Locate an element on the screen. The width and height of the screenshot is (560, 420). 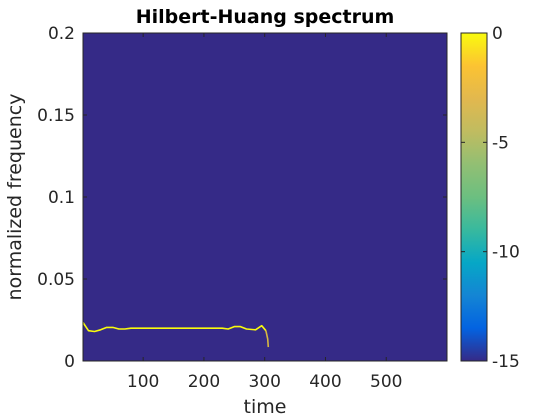
x-tick-label: 400 is located at coordinates (325, 382).